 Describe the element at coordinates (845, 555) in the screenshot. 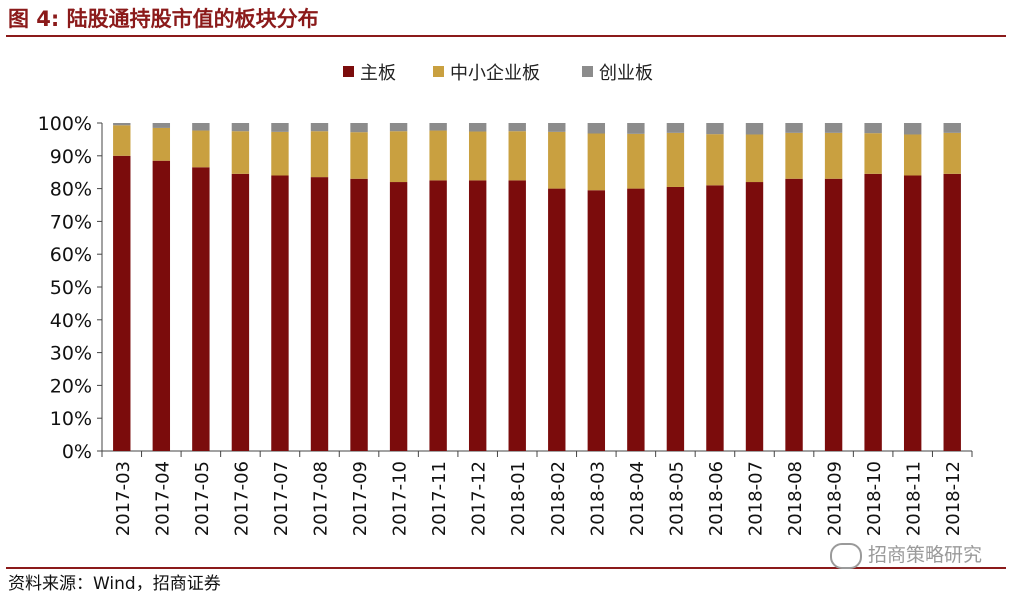

I see `wechat-icon` at that location.